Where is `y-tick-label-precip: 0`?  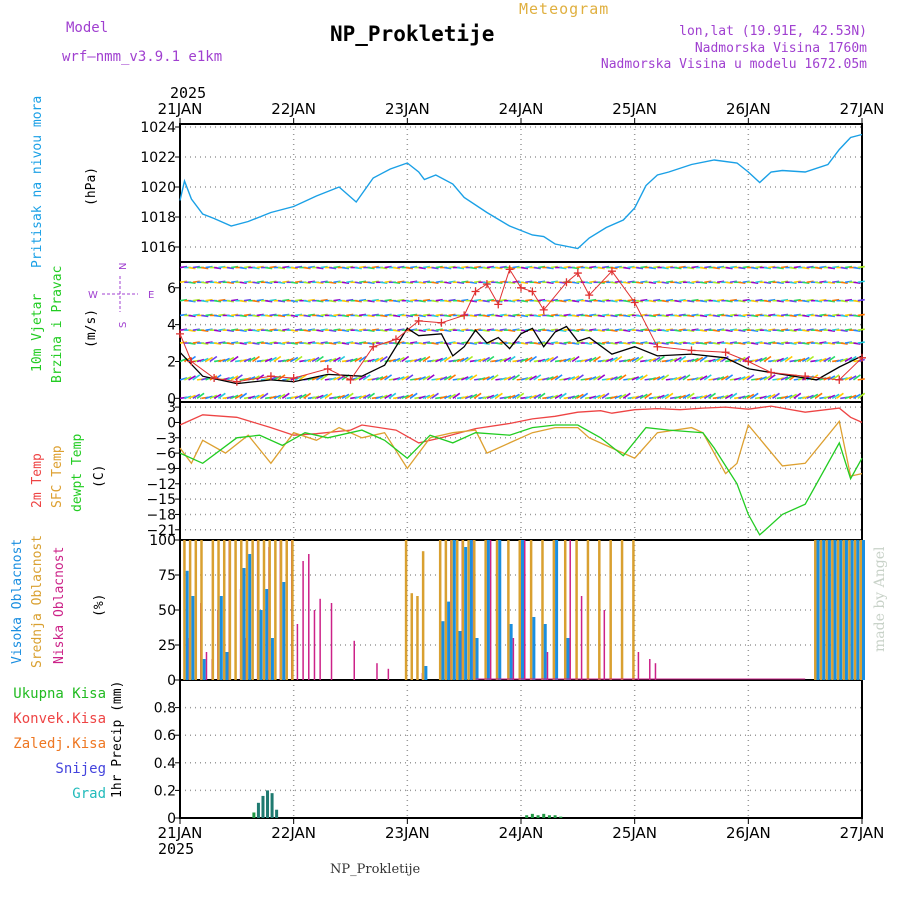
y-tick-label-precip: 0 is located at coordinates (171, 819).